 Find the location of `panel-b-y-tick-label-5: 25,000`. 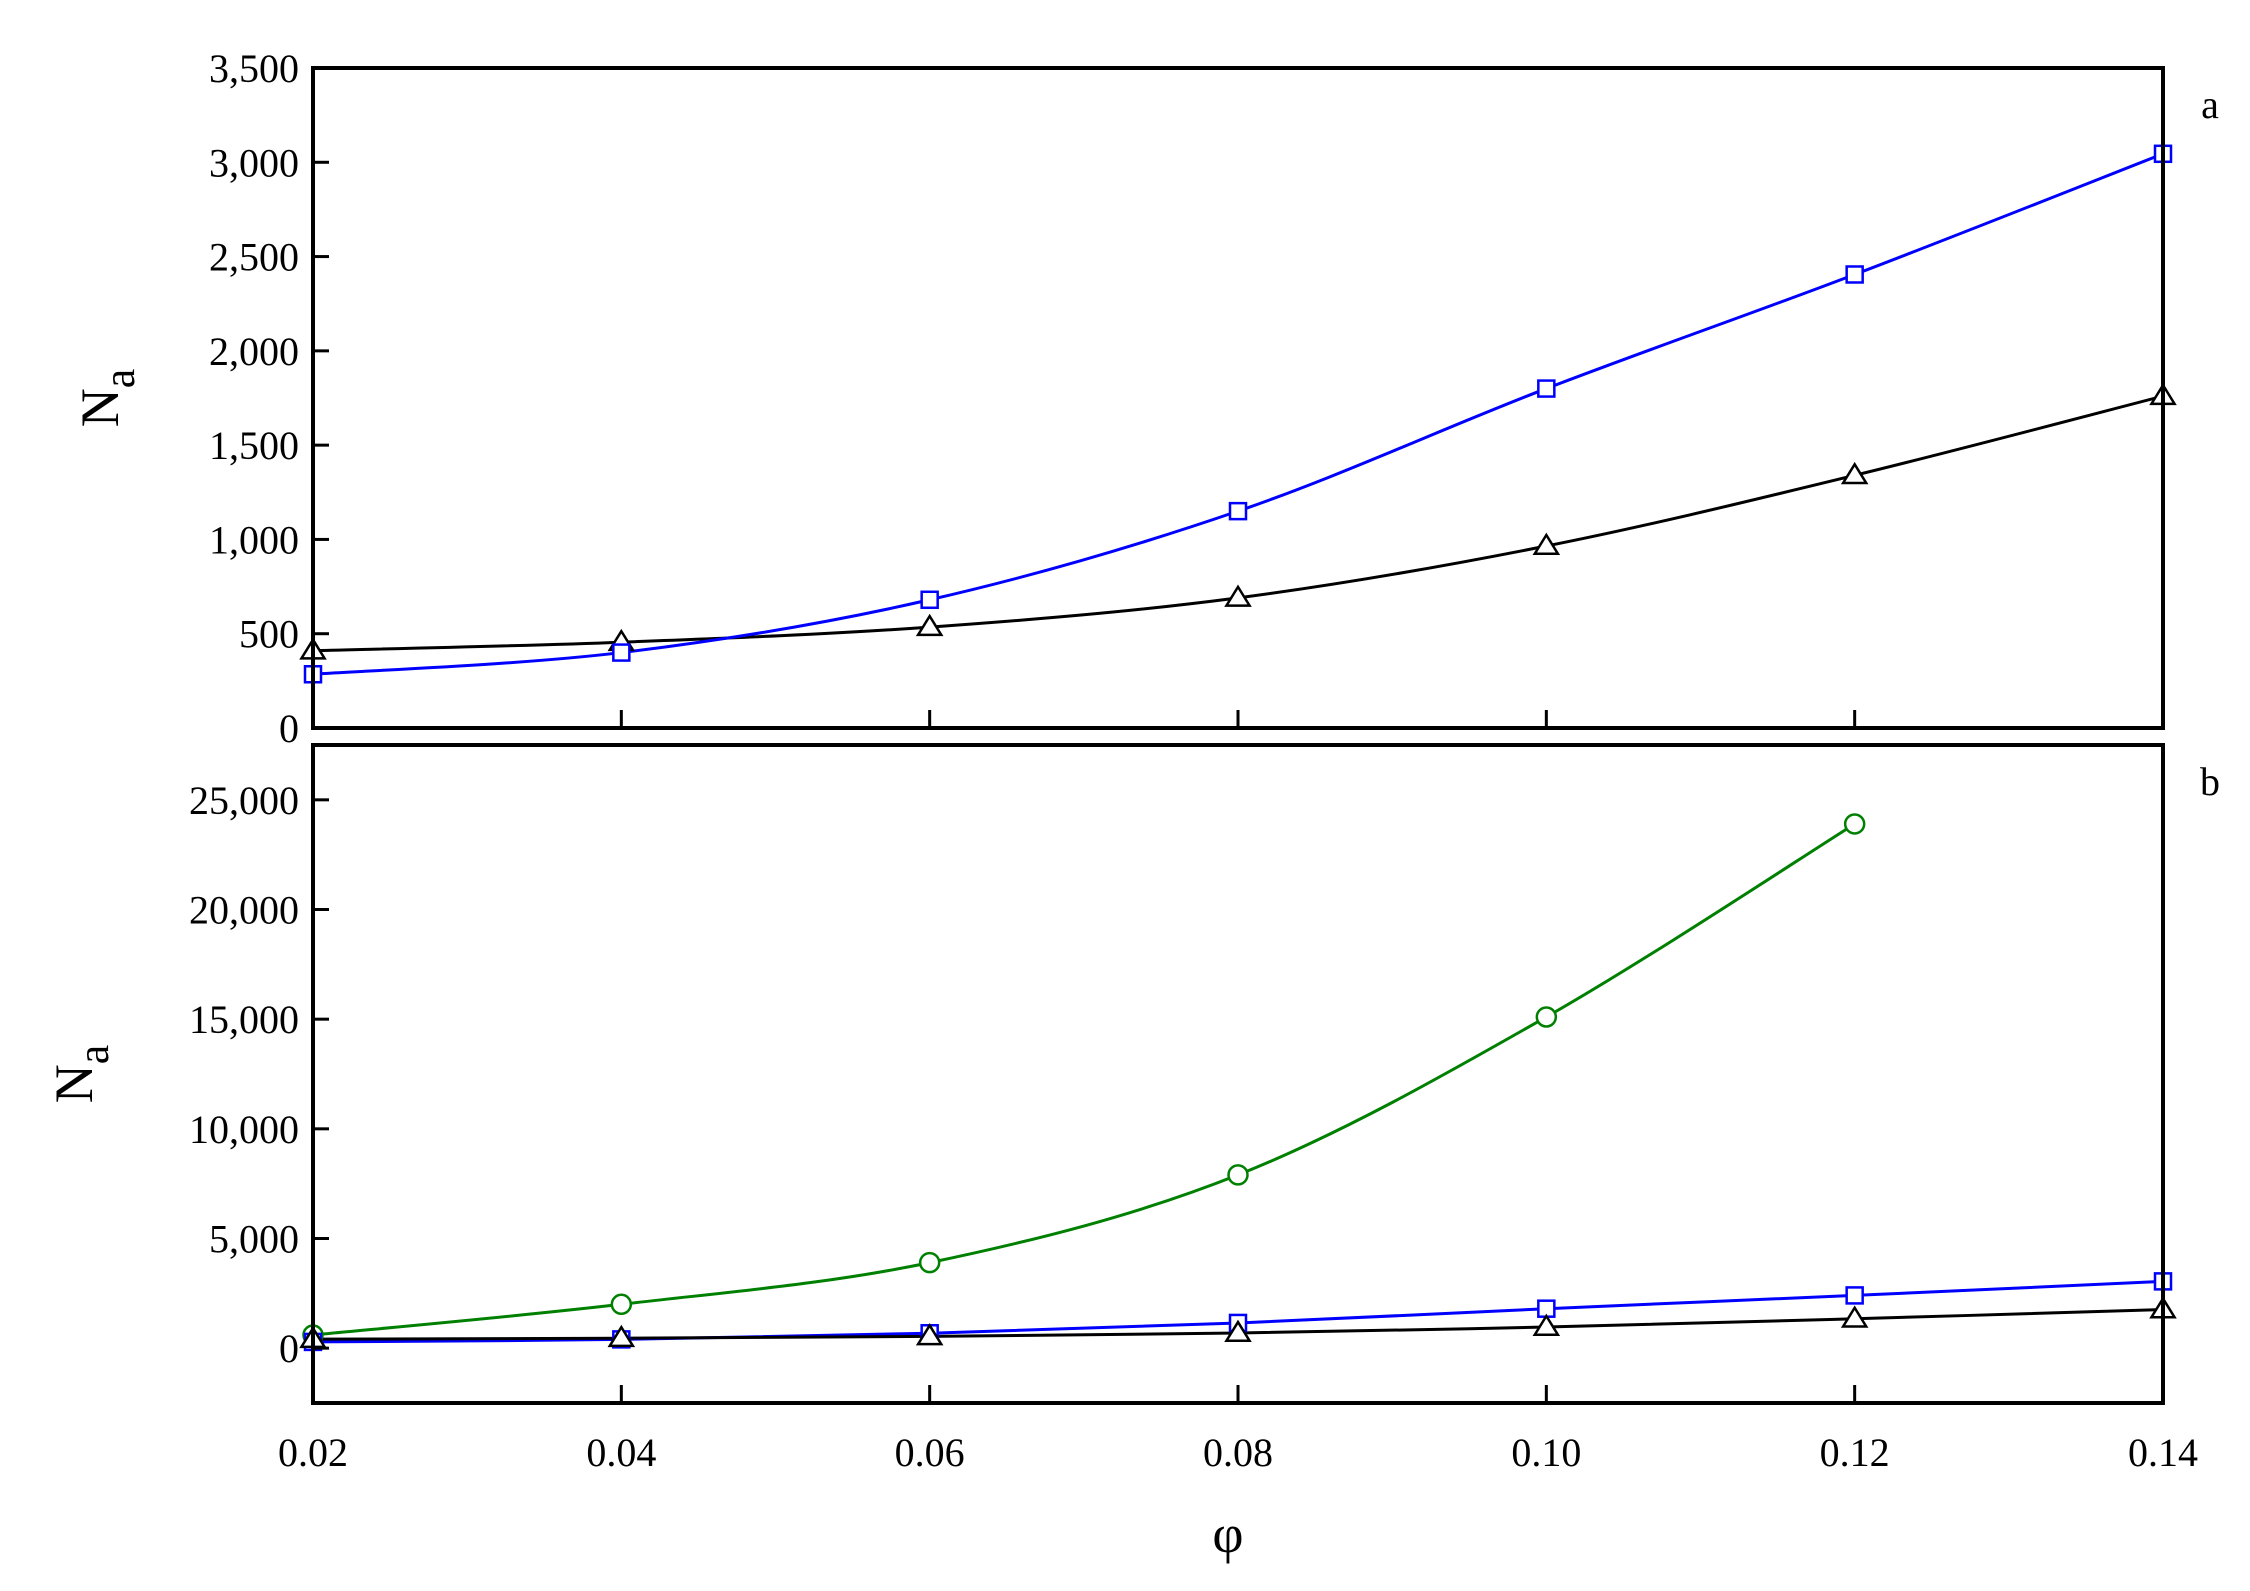

panel-b-y-tick-label-5: 25,000 is located at coordinates (244, 800).